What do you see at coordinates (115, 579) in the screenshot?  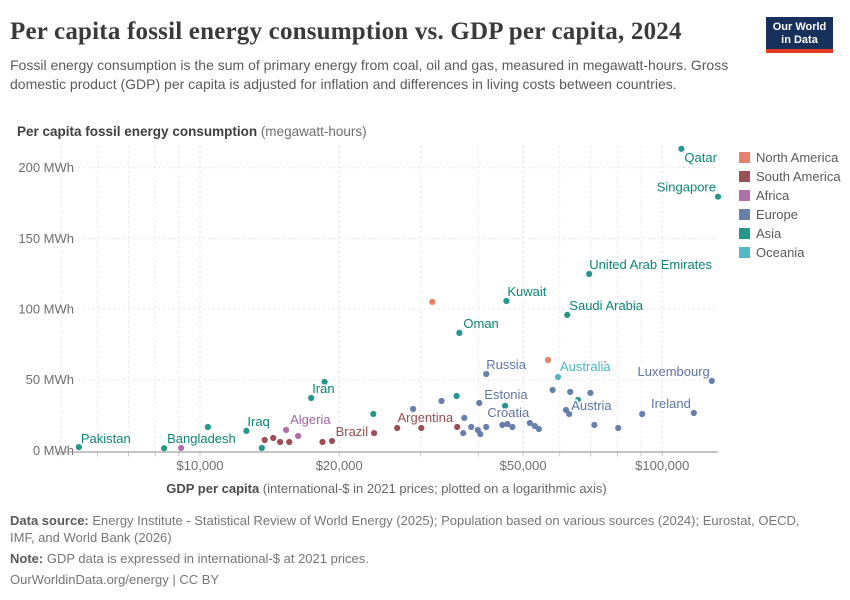 I see `license-link: OurWorldinData.org/energy | CC BY` at bounding box center [115, 579].